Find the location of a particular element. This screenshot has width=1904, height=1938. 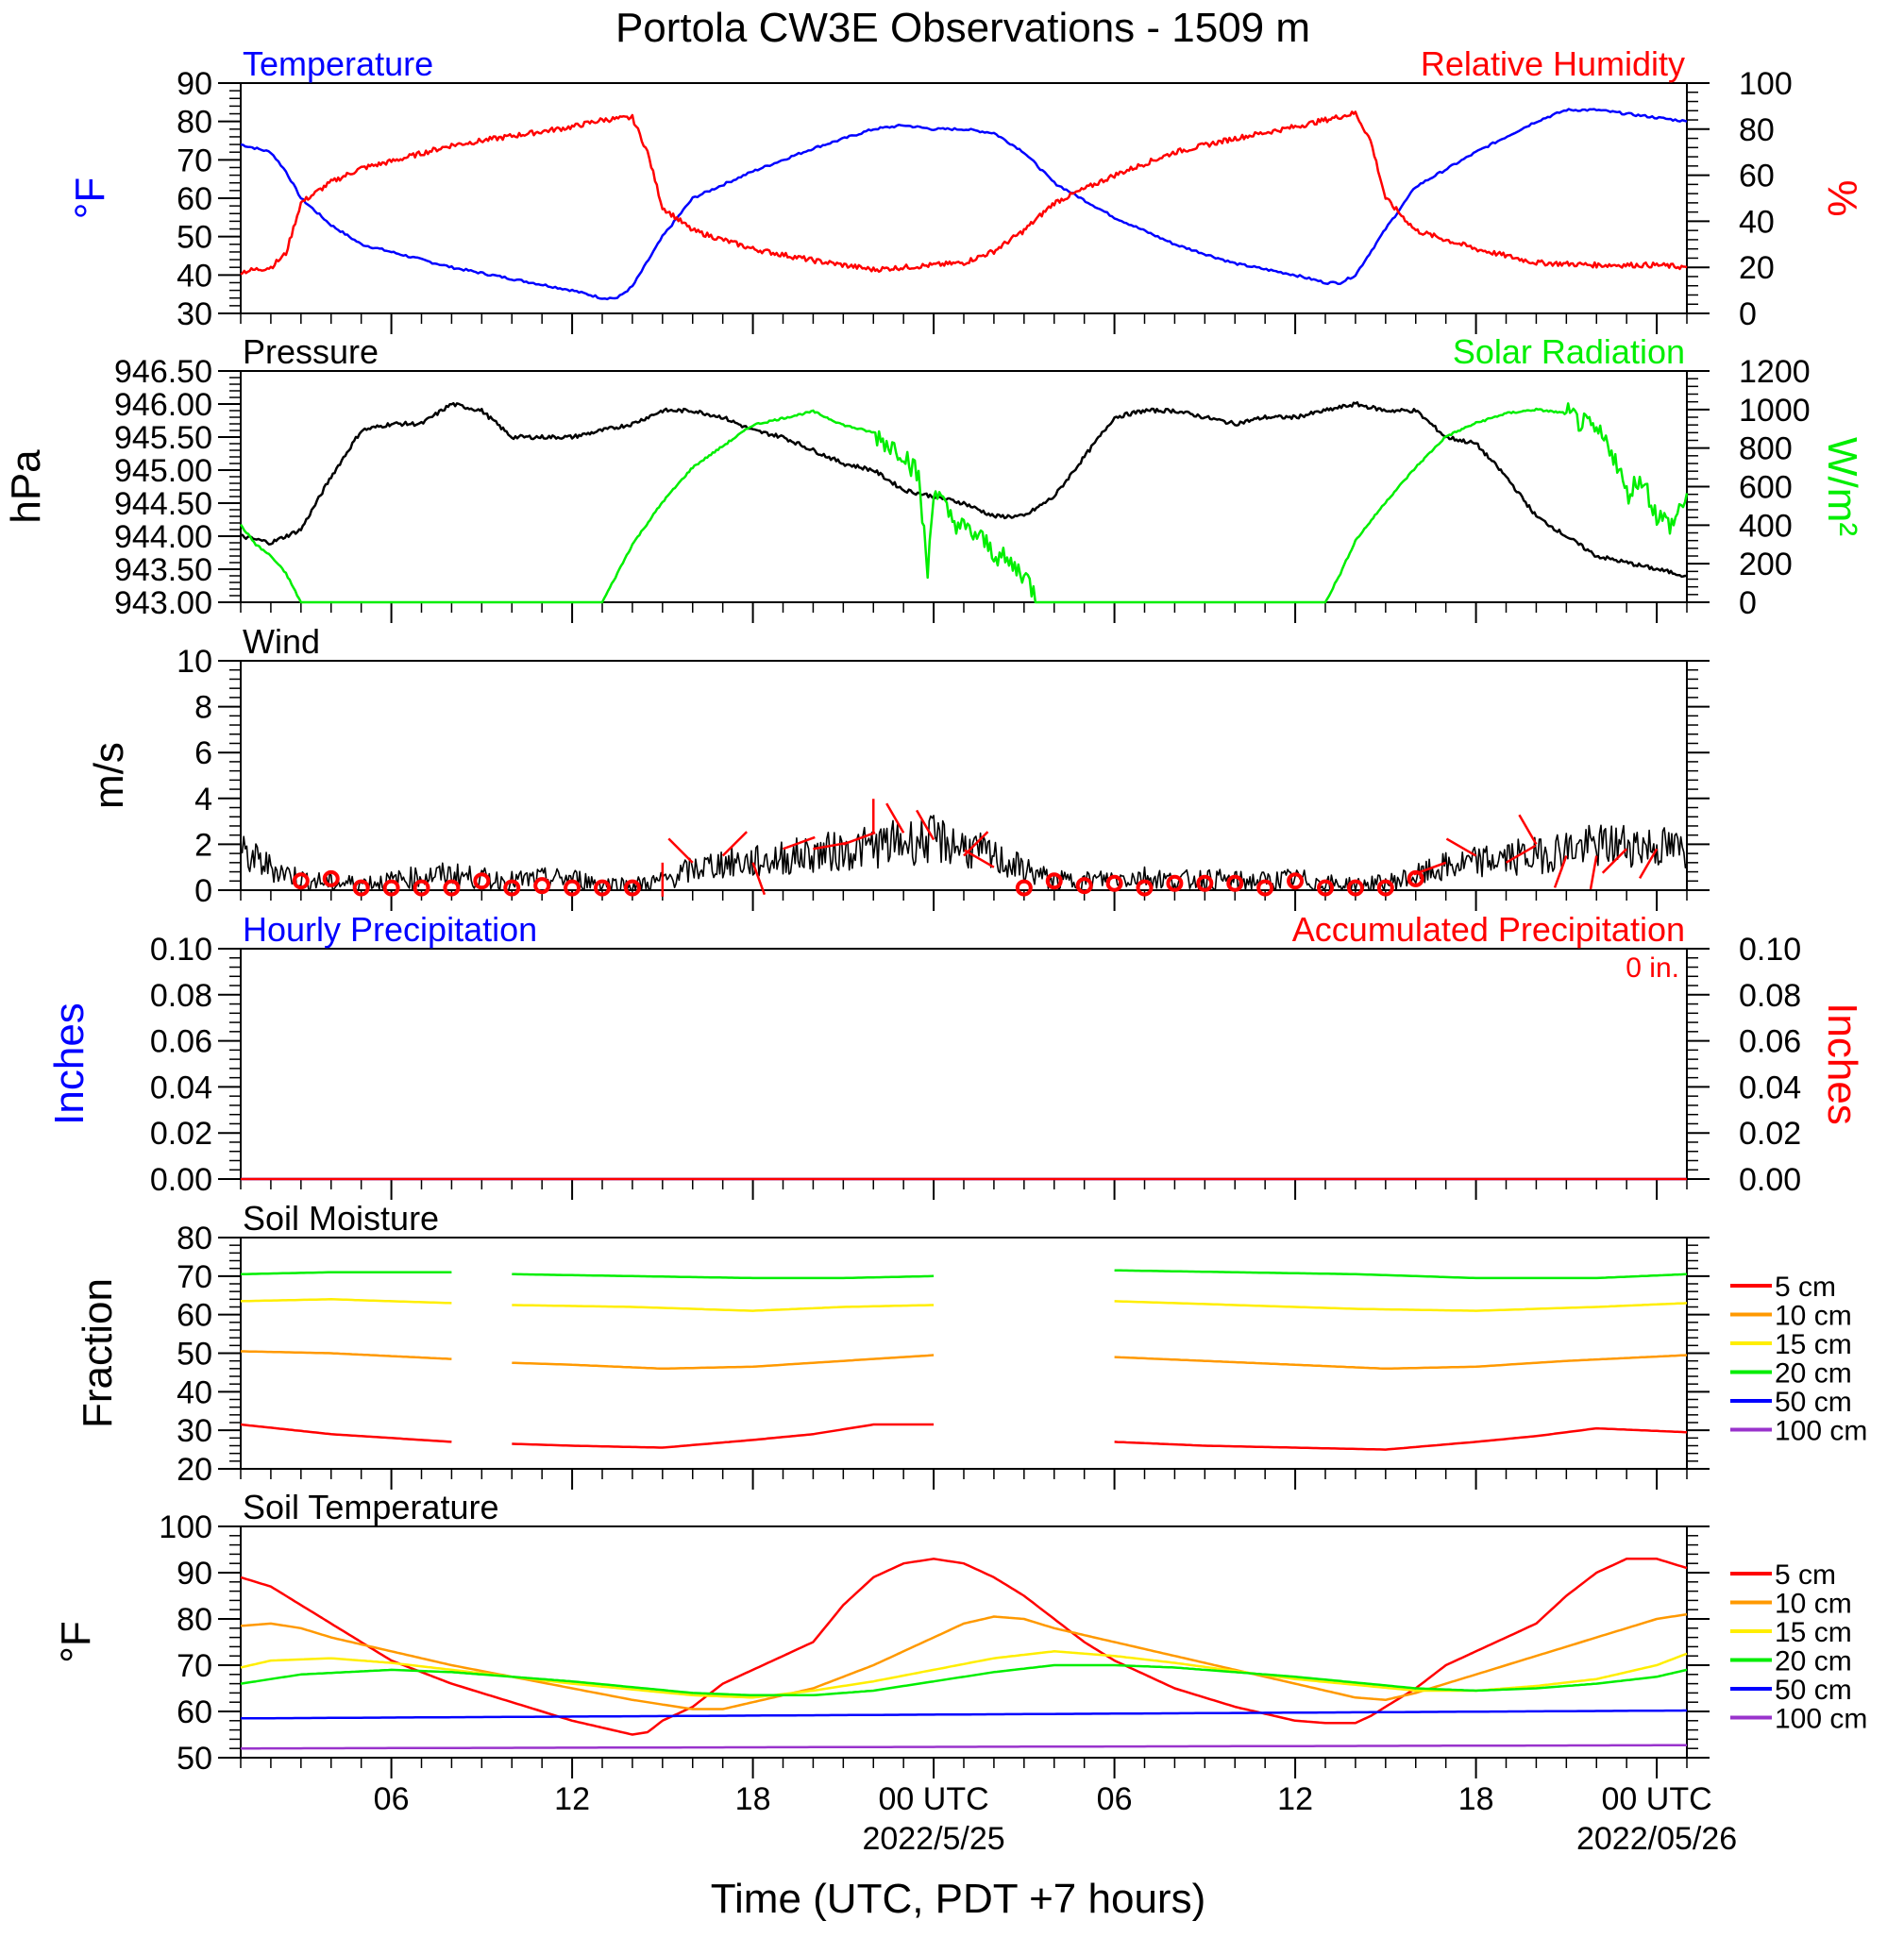

y-tick-label: 100 is located at coordinates (185, 1527).